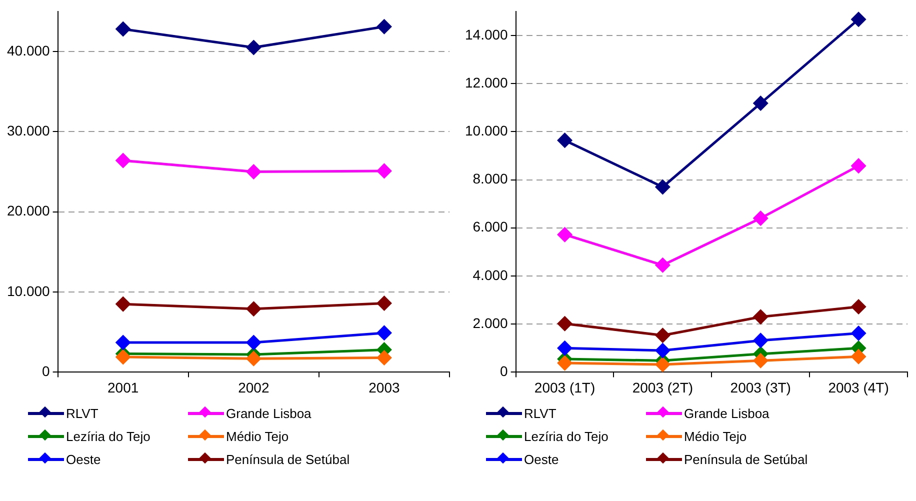  What do you see at coordinates (28, 210) in the screenshot?
I see `y-tick-label: 20.000` at bounding box center [28, 210].